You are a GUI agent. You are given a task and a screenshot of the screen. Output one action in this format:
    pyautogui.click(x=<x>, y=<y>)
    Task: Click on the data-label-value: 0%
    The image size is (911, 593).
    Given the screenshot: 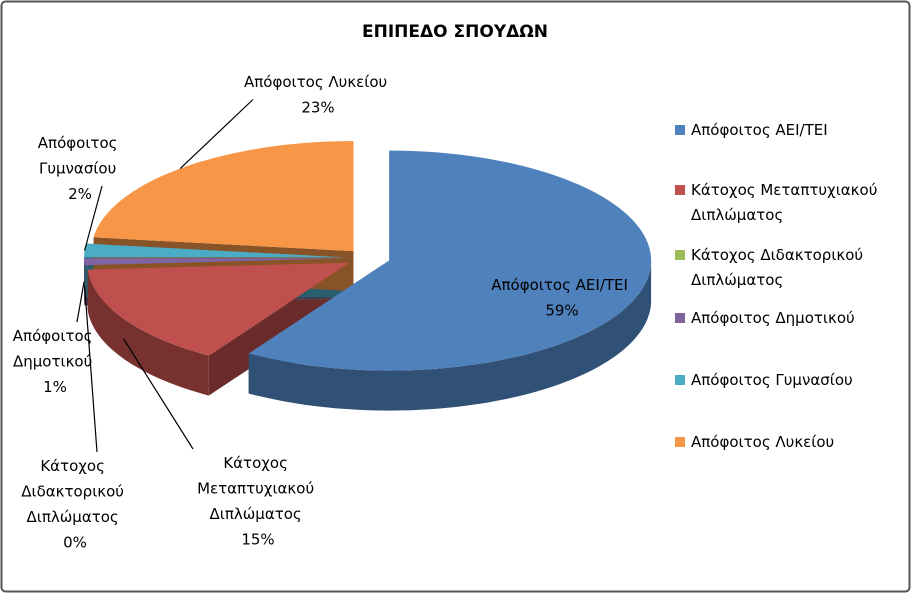 What is the action you would take?
    pyautogui.click(x=75, y=542)
    